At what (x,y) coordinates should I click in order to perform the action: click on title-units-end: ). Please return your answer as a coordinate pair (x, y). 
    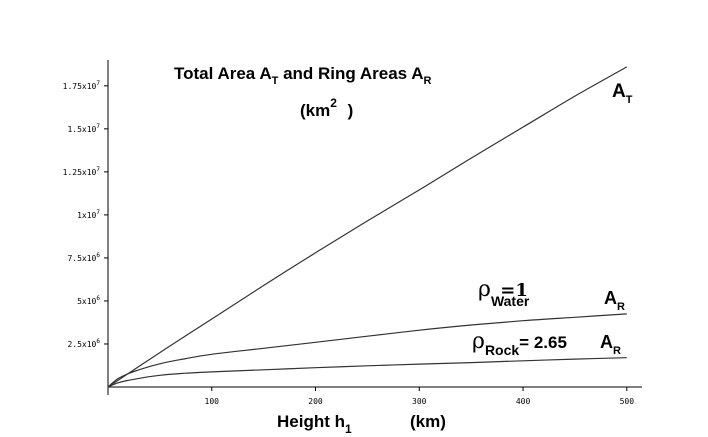
    Looking at the image, I should click on (348, 110).